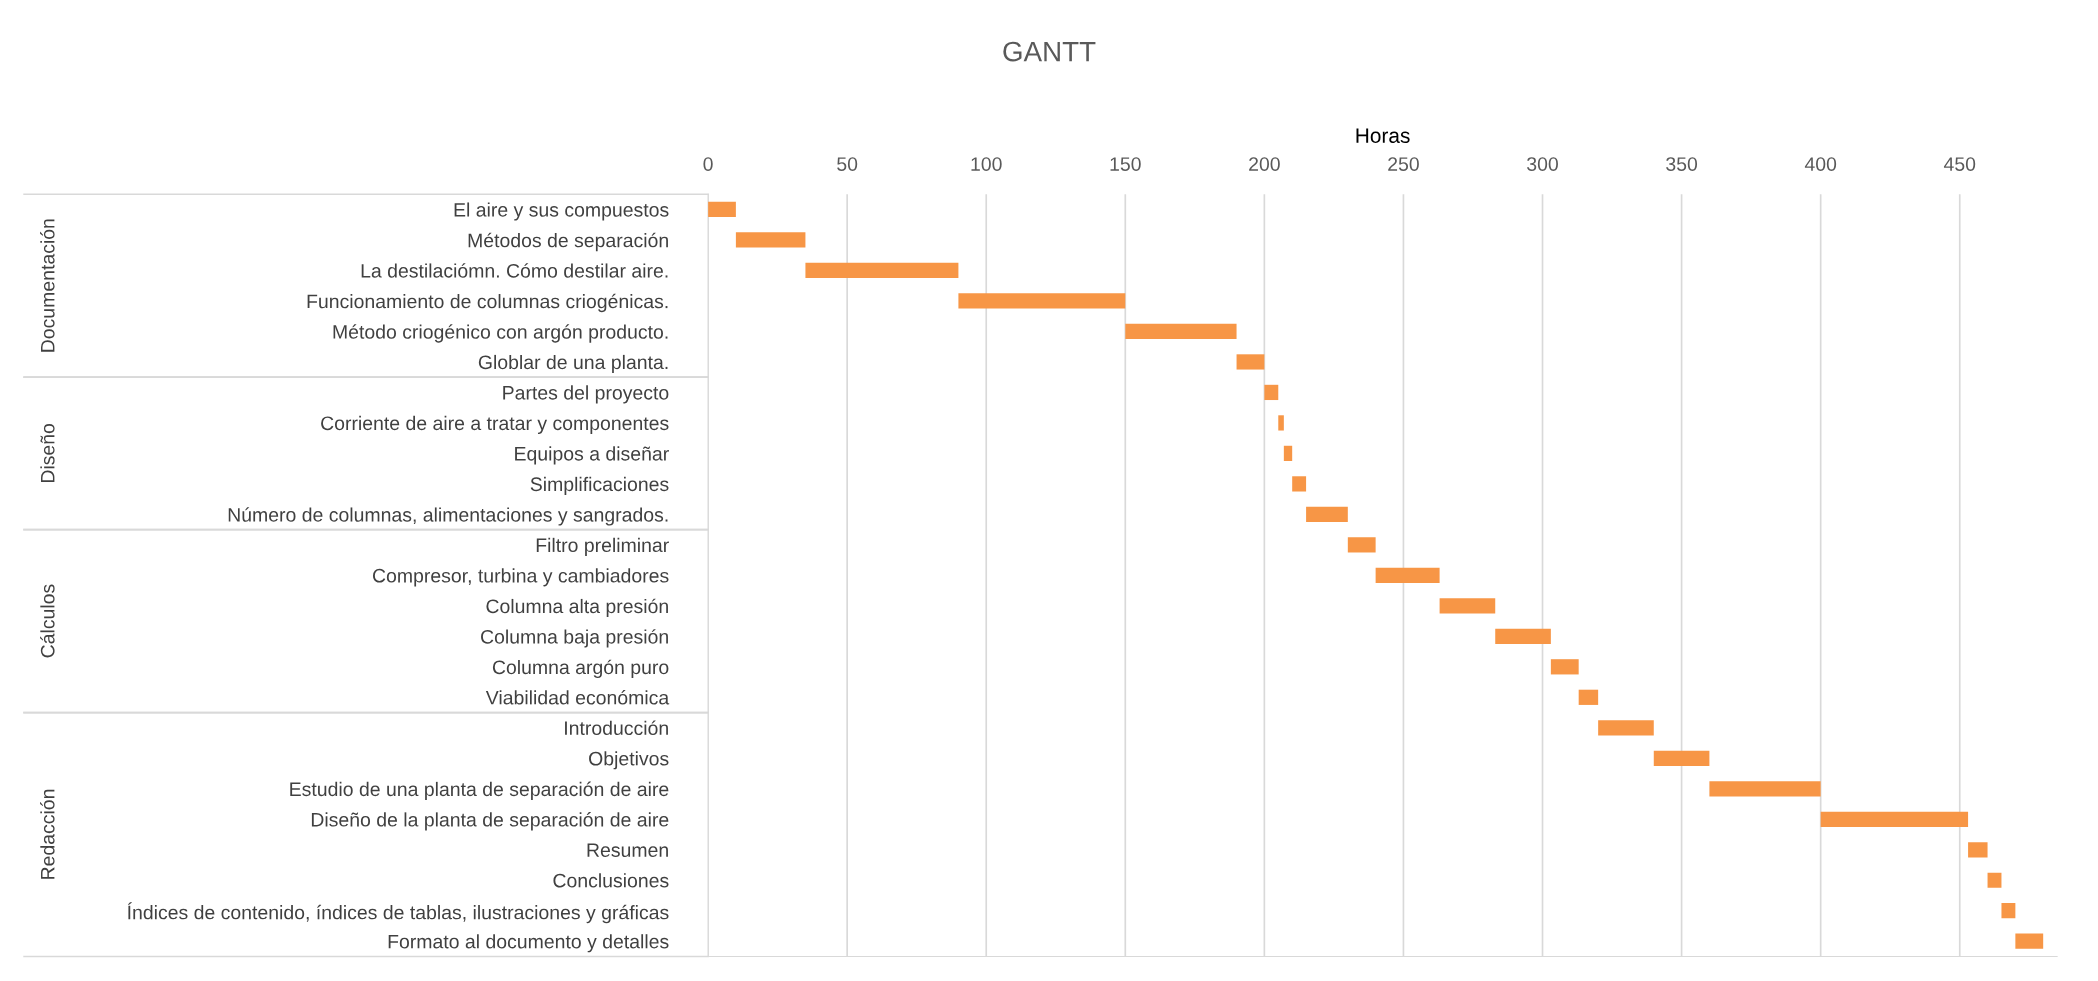 The height and width of the screenshot is (981, 2098). What do you see at coordinates (1125, 164) in the screenshot?
I see `x-tick-label: 150` at bounding box center [1125, 164].